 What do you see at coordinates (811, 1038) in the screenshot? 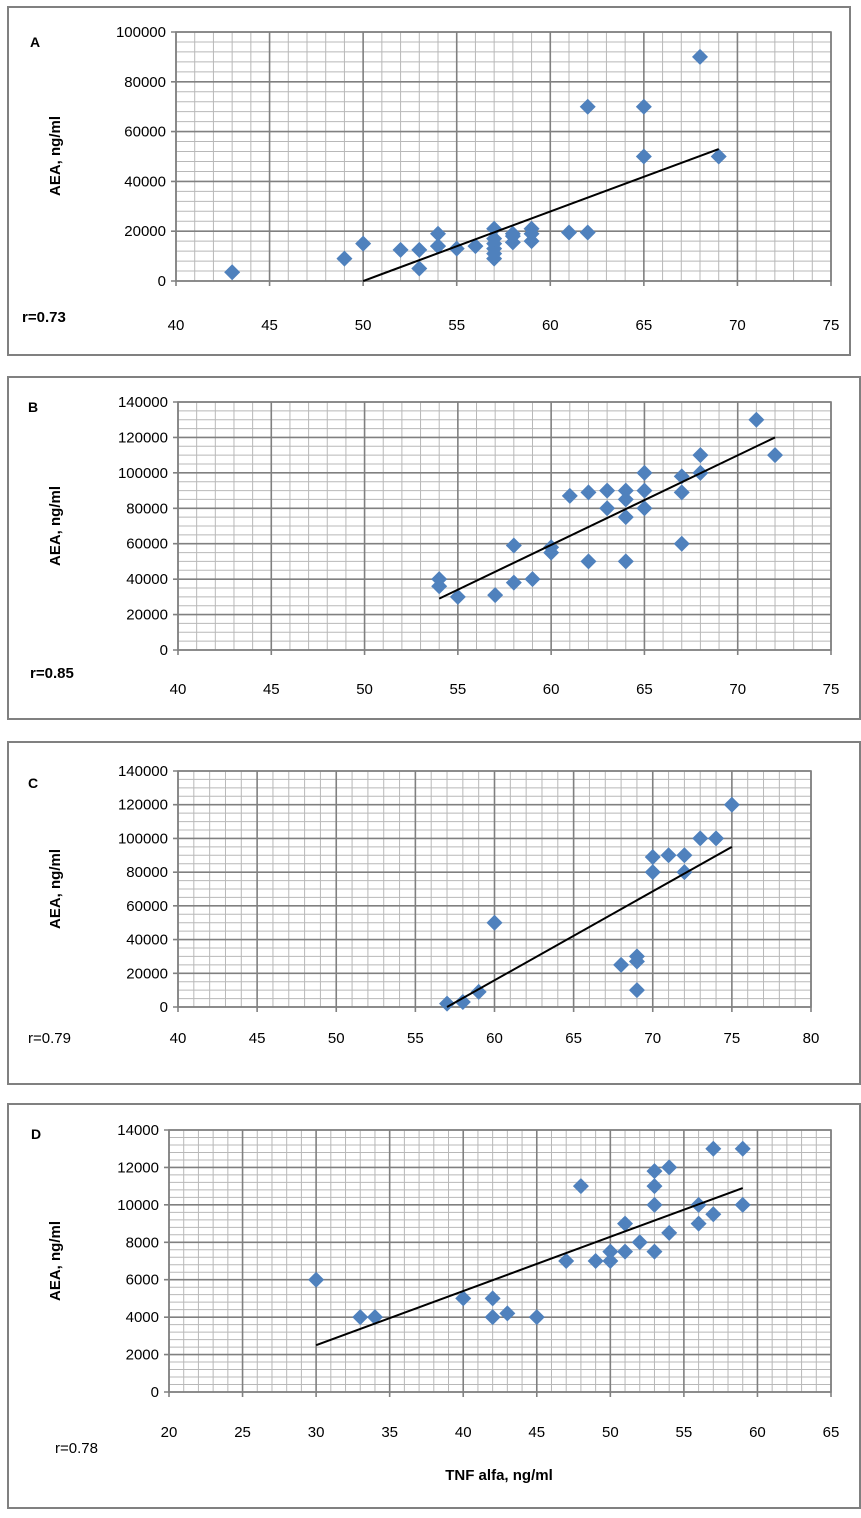
I see `x-tick-label: 80` at bounding box center [811, 1038].